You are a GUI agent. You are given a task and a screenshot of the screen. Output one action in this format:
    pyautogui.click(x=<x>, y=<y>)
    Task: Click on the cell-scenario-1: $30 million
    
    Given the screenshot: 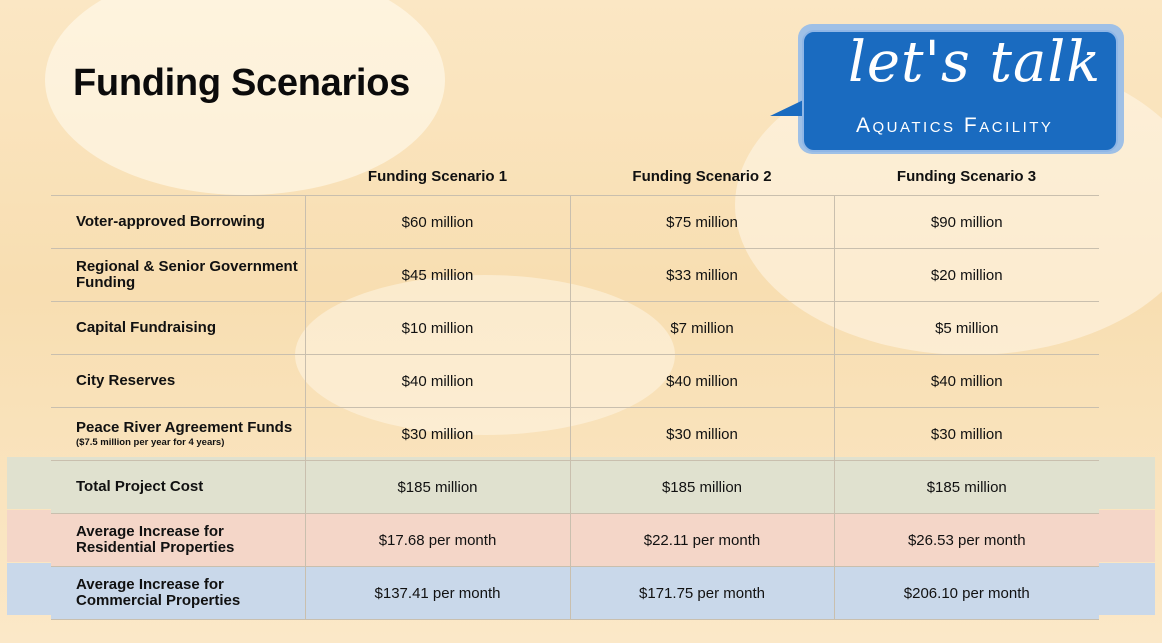 What is the action you would take?
    pyautogui.click(x=437, y=434)
    